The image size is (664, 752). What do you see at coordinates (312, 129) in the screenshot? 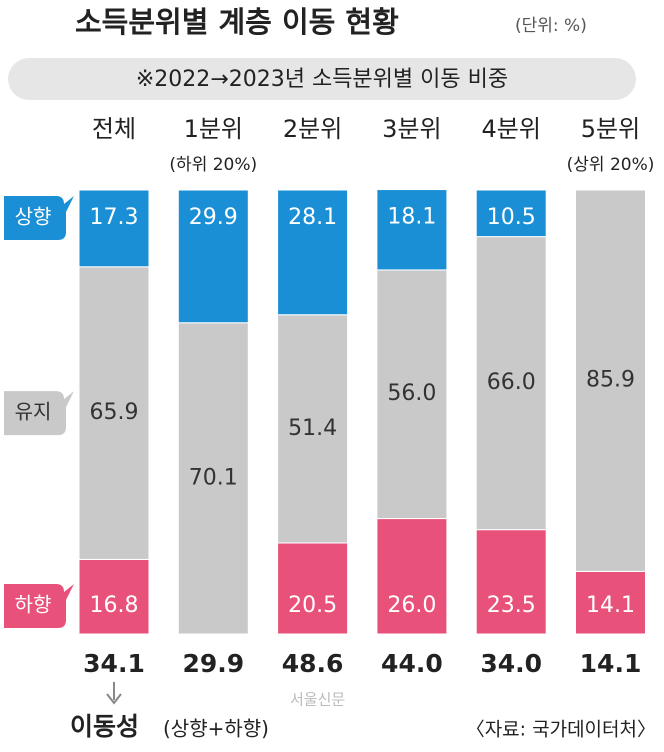
I see `x-tick-label: 2분위` at bounding box center [312, 129].